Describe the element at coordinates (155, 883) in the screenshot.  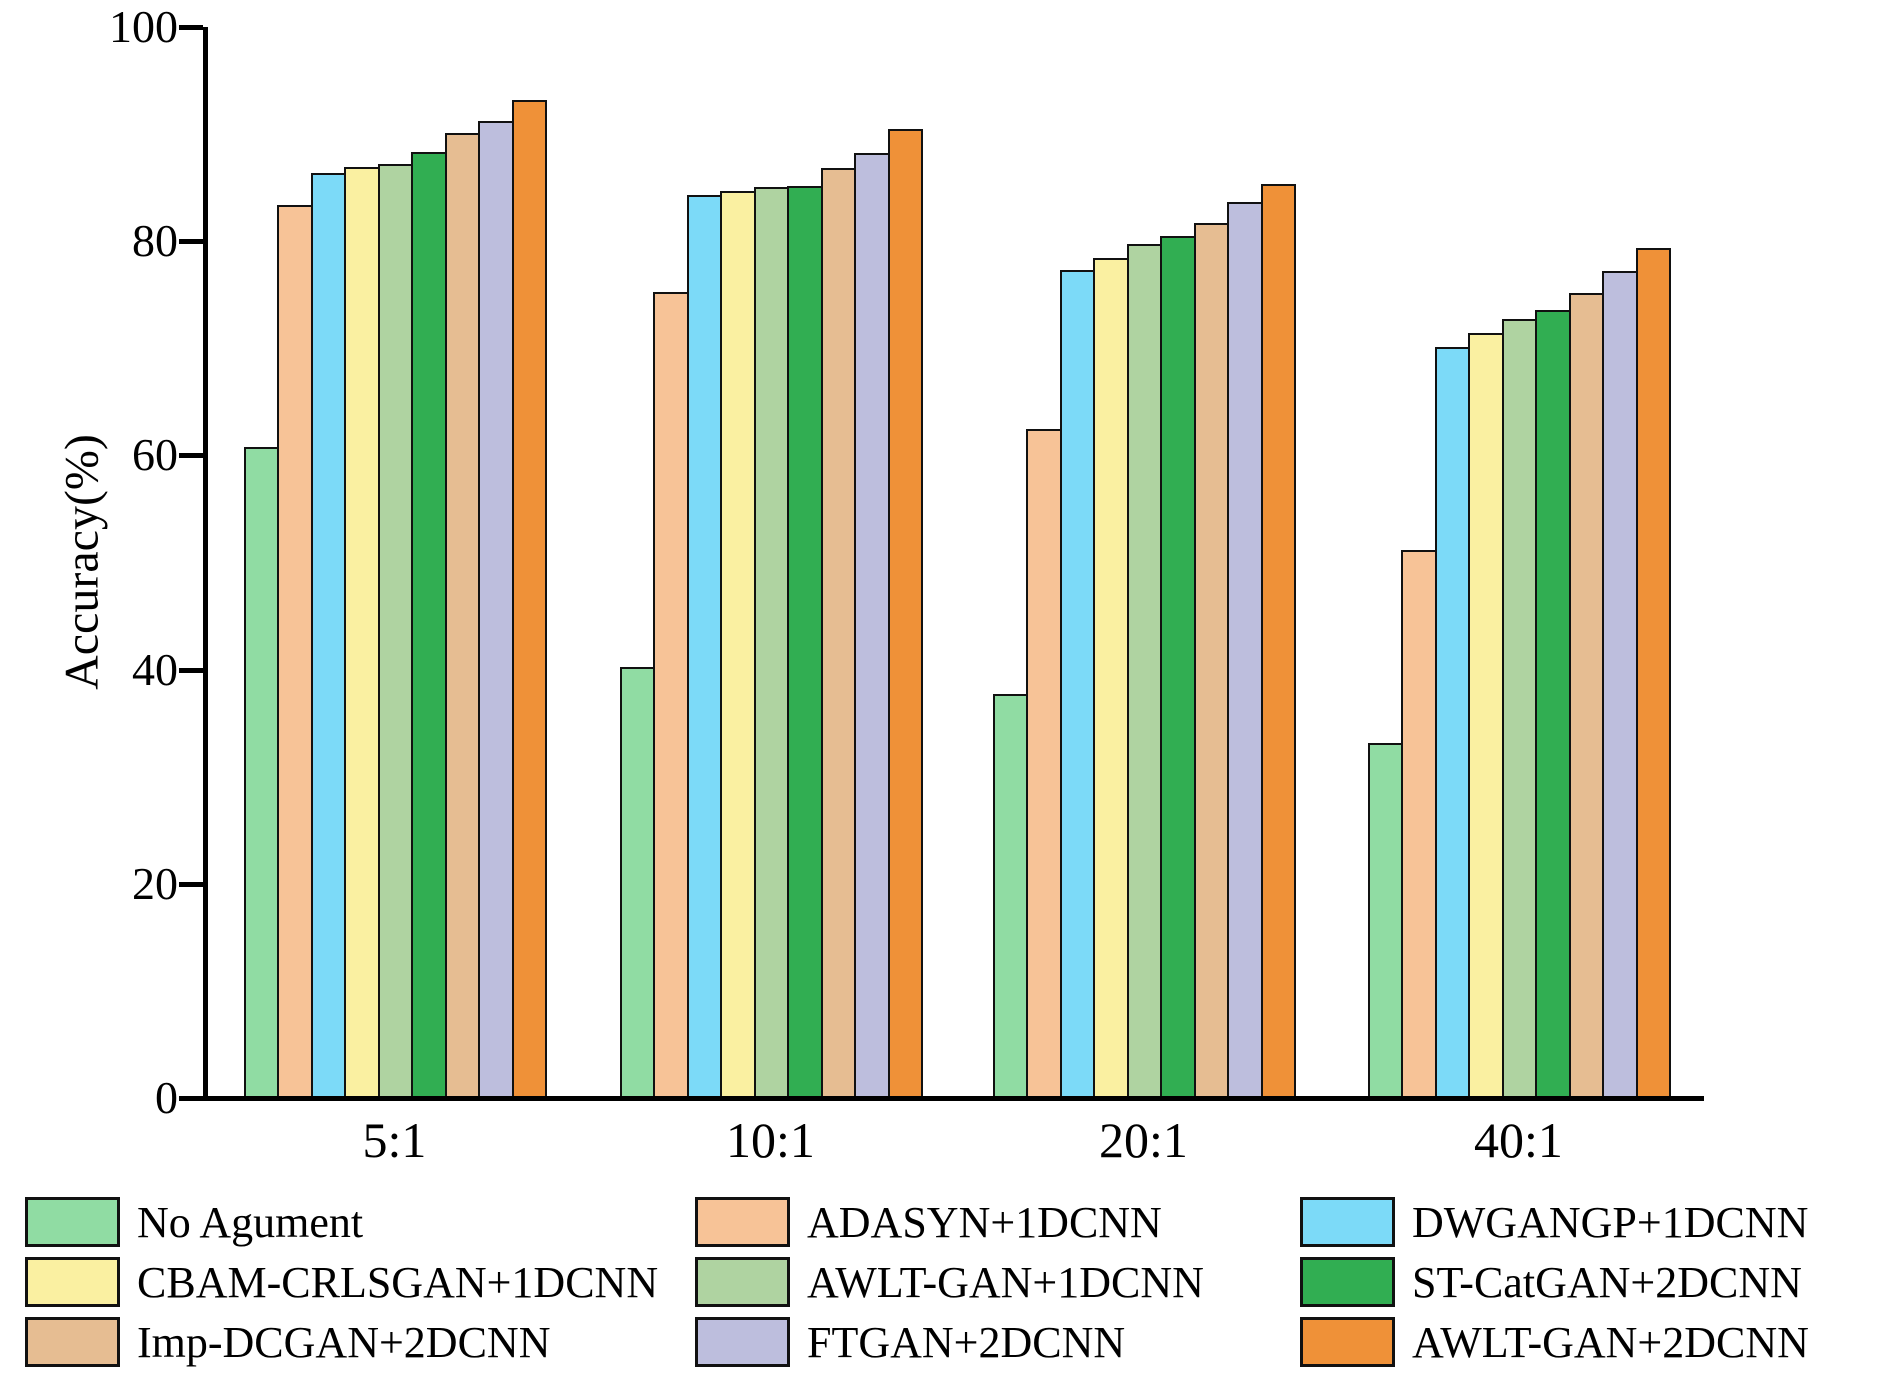
I see `y-tick-label: 20` at that location.